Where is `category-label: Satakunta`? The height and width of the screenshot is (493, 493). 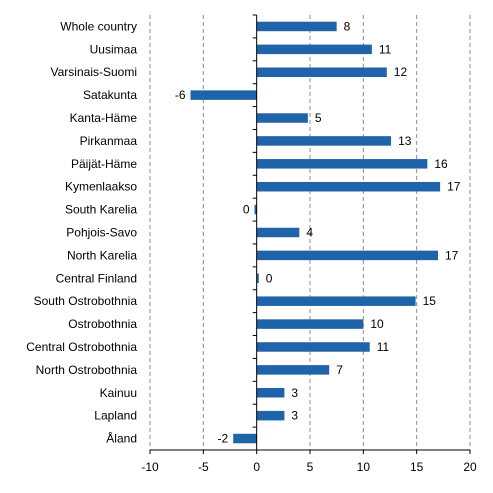
category-label: Satakunta is located at coordinates (110, 95).